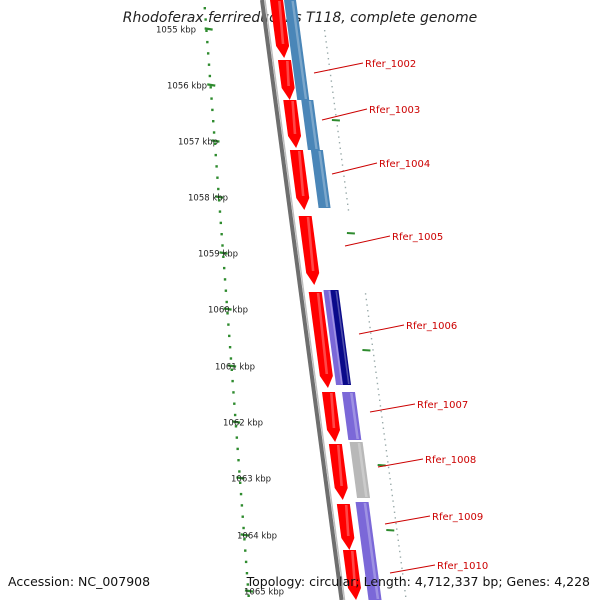 This screenshot has width=600, height=600. I want to click on gene-label: Rfer_1007, so click(442, 405).